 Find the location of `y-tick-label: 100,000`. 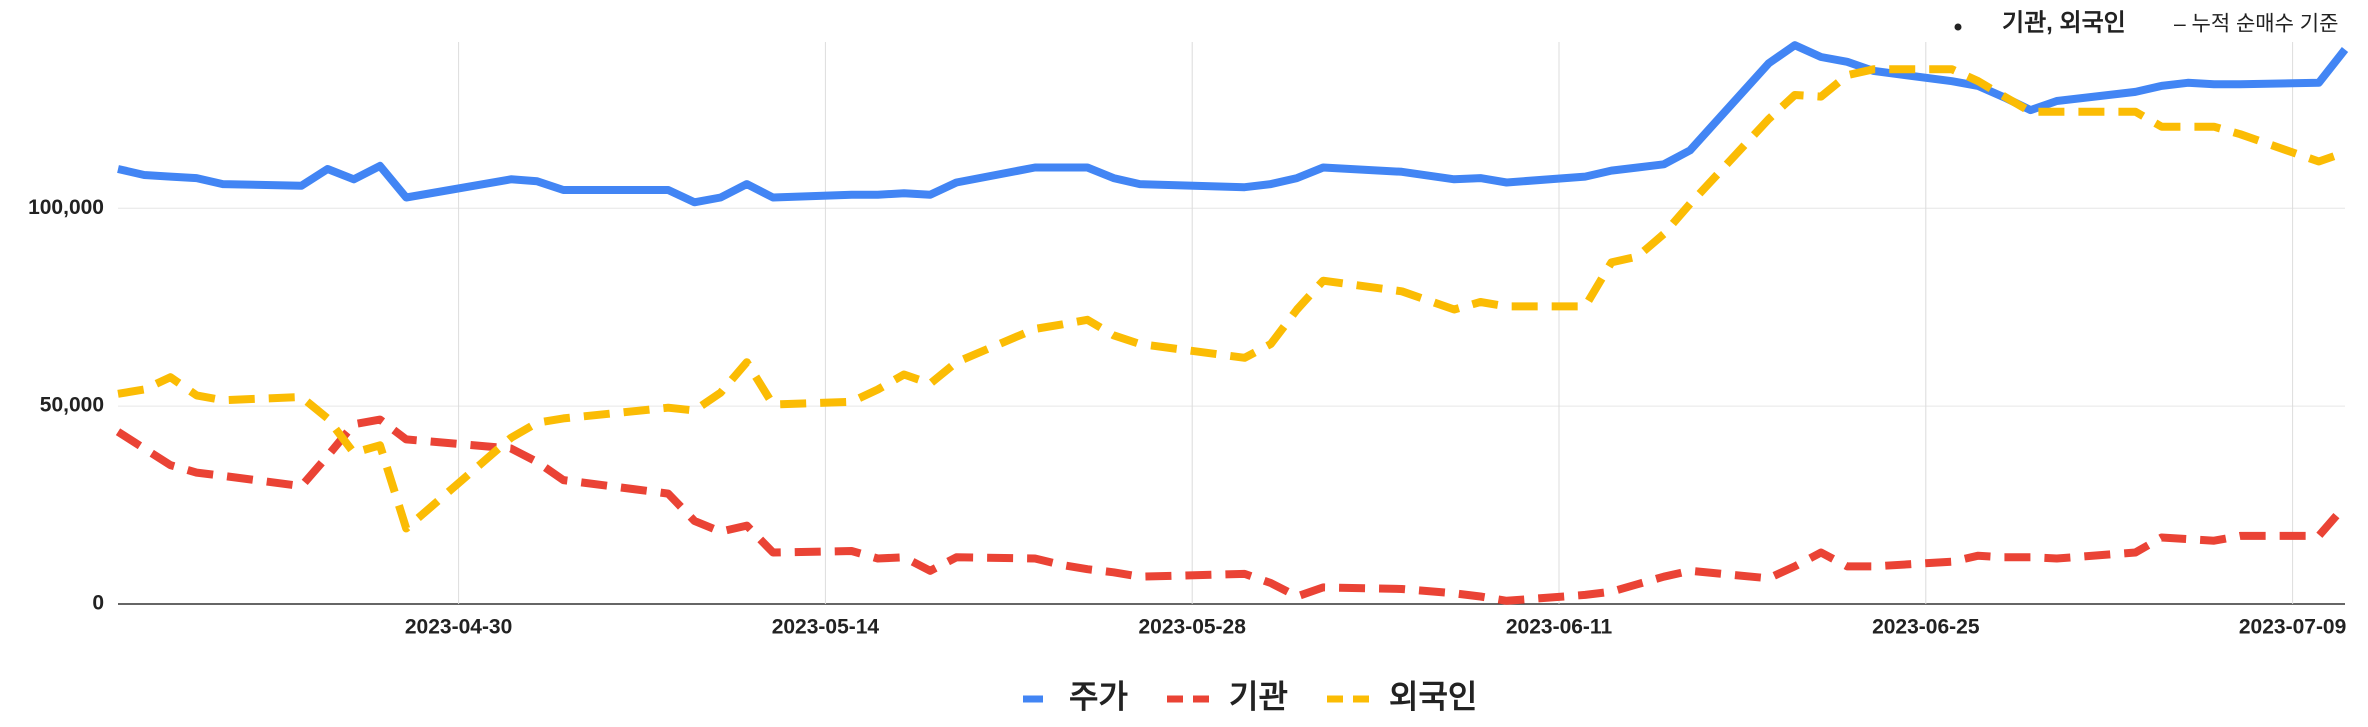

y-tick-label: 100,000 is located at coordinates (66, 207).